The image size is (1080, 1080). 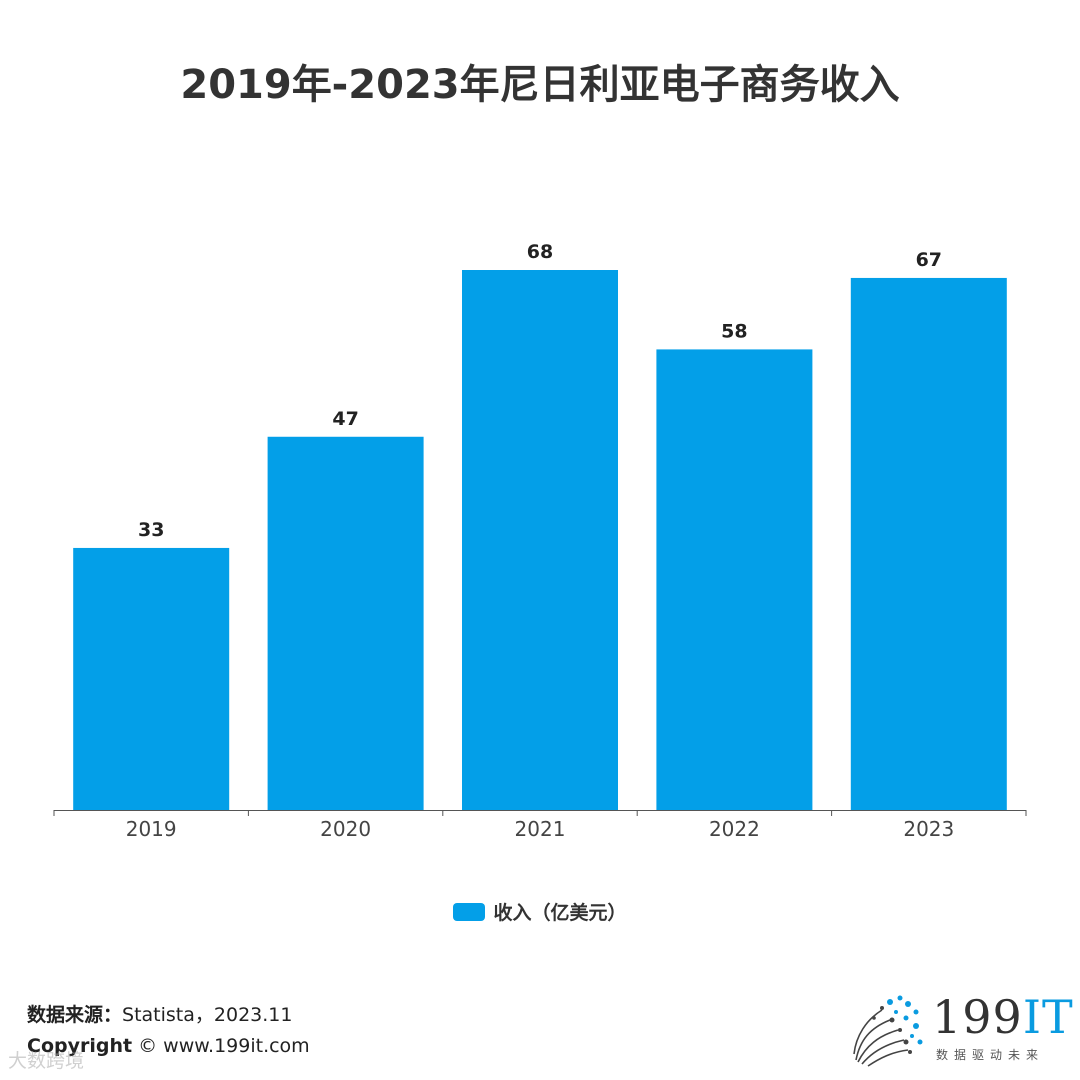 I want to click on brand-logo: 199IT 数据驱动未来, so click(x=959, y=1030).